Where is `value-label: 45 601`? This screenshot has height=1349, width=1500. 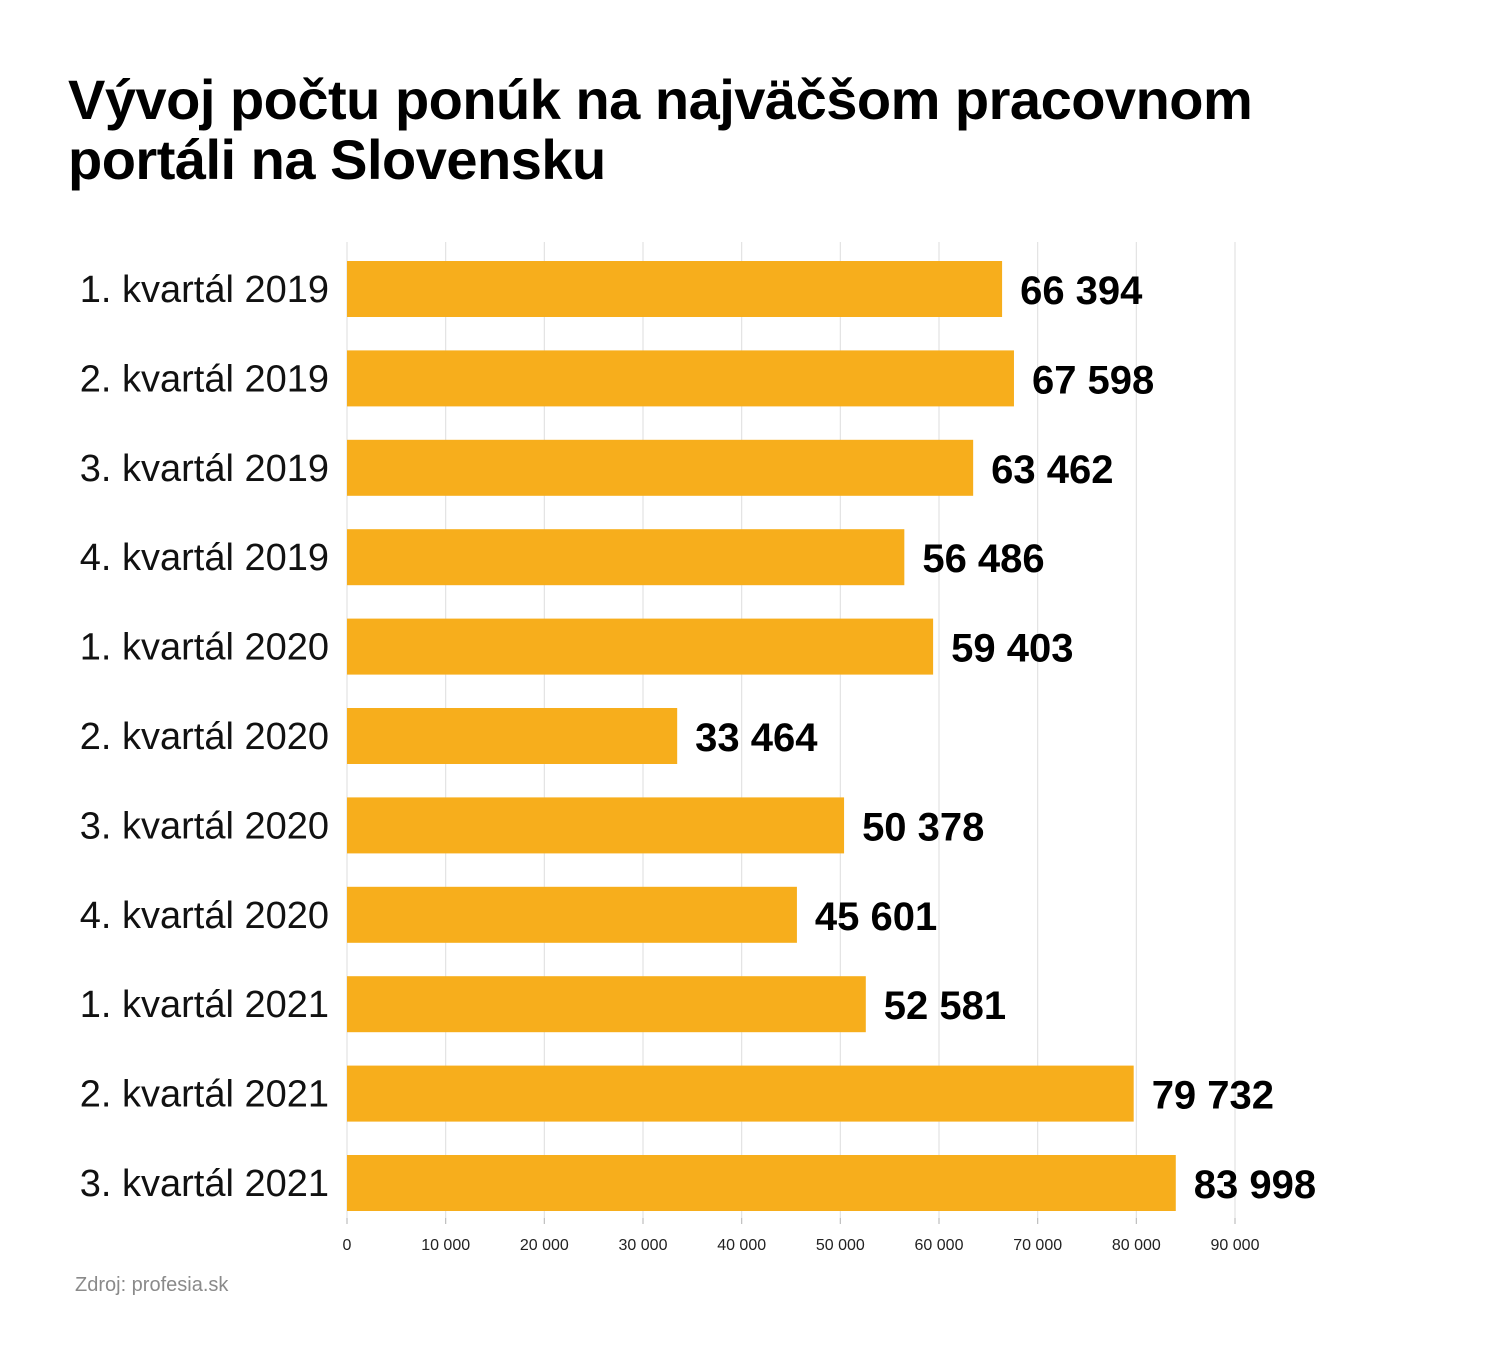 value-label: 45 601 is located at coordinates (876, 917).